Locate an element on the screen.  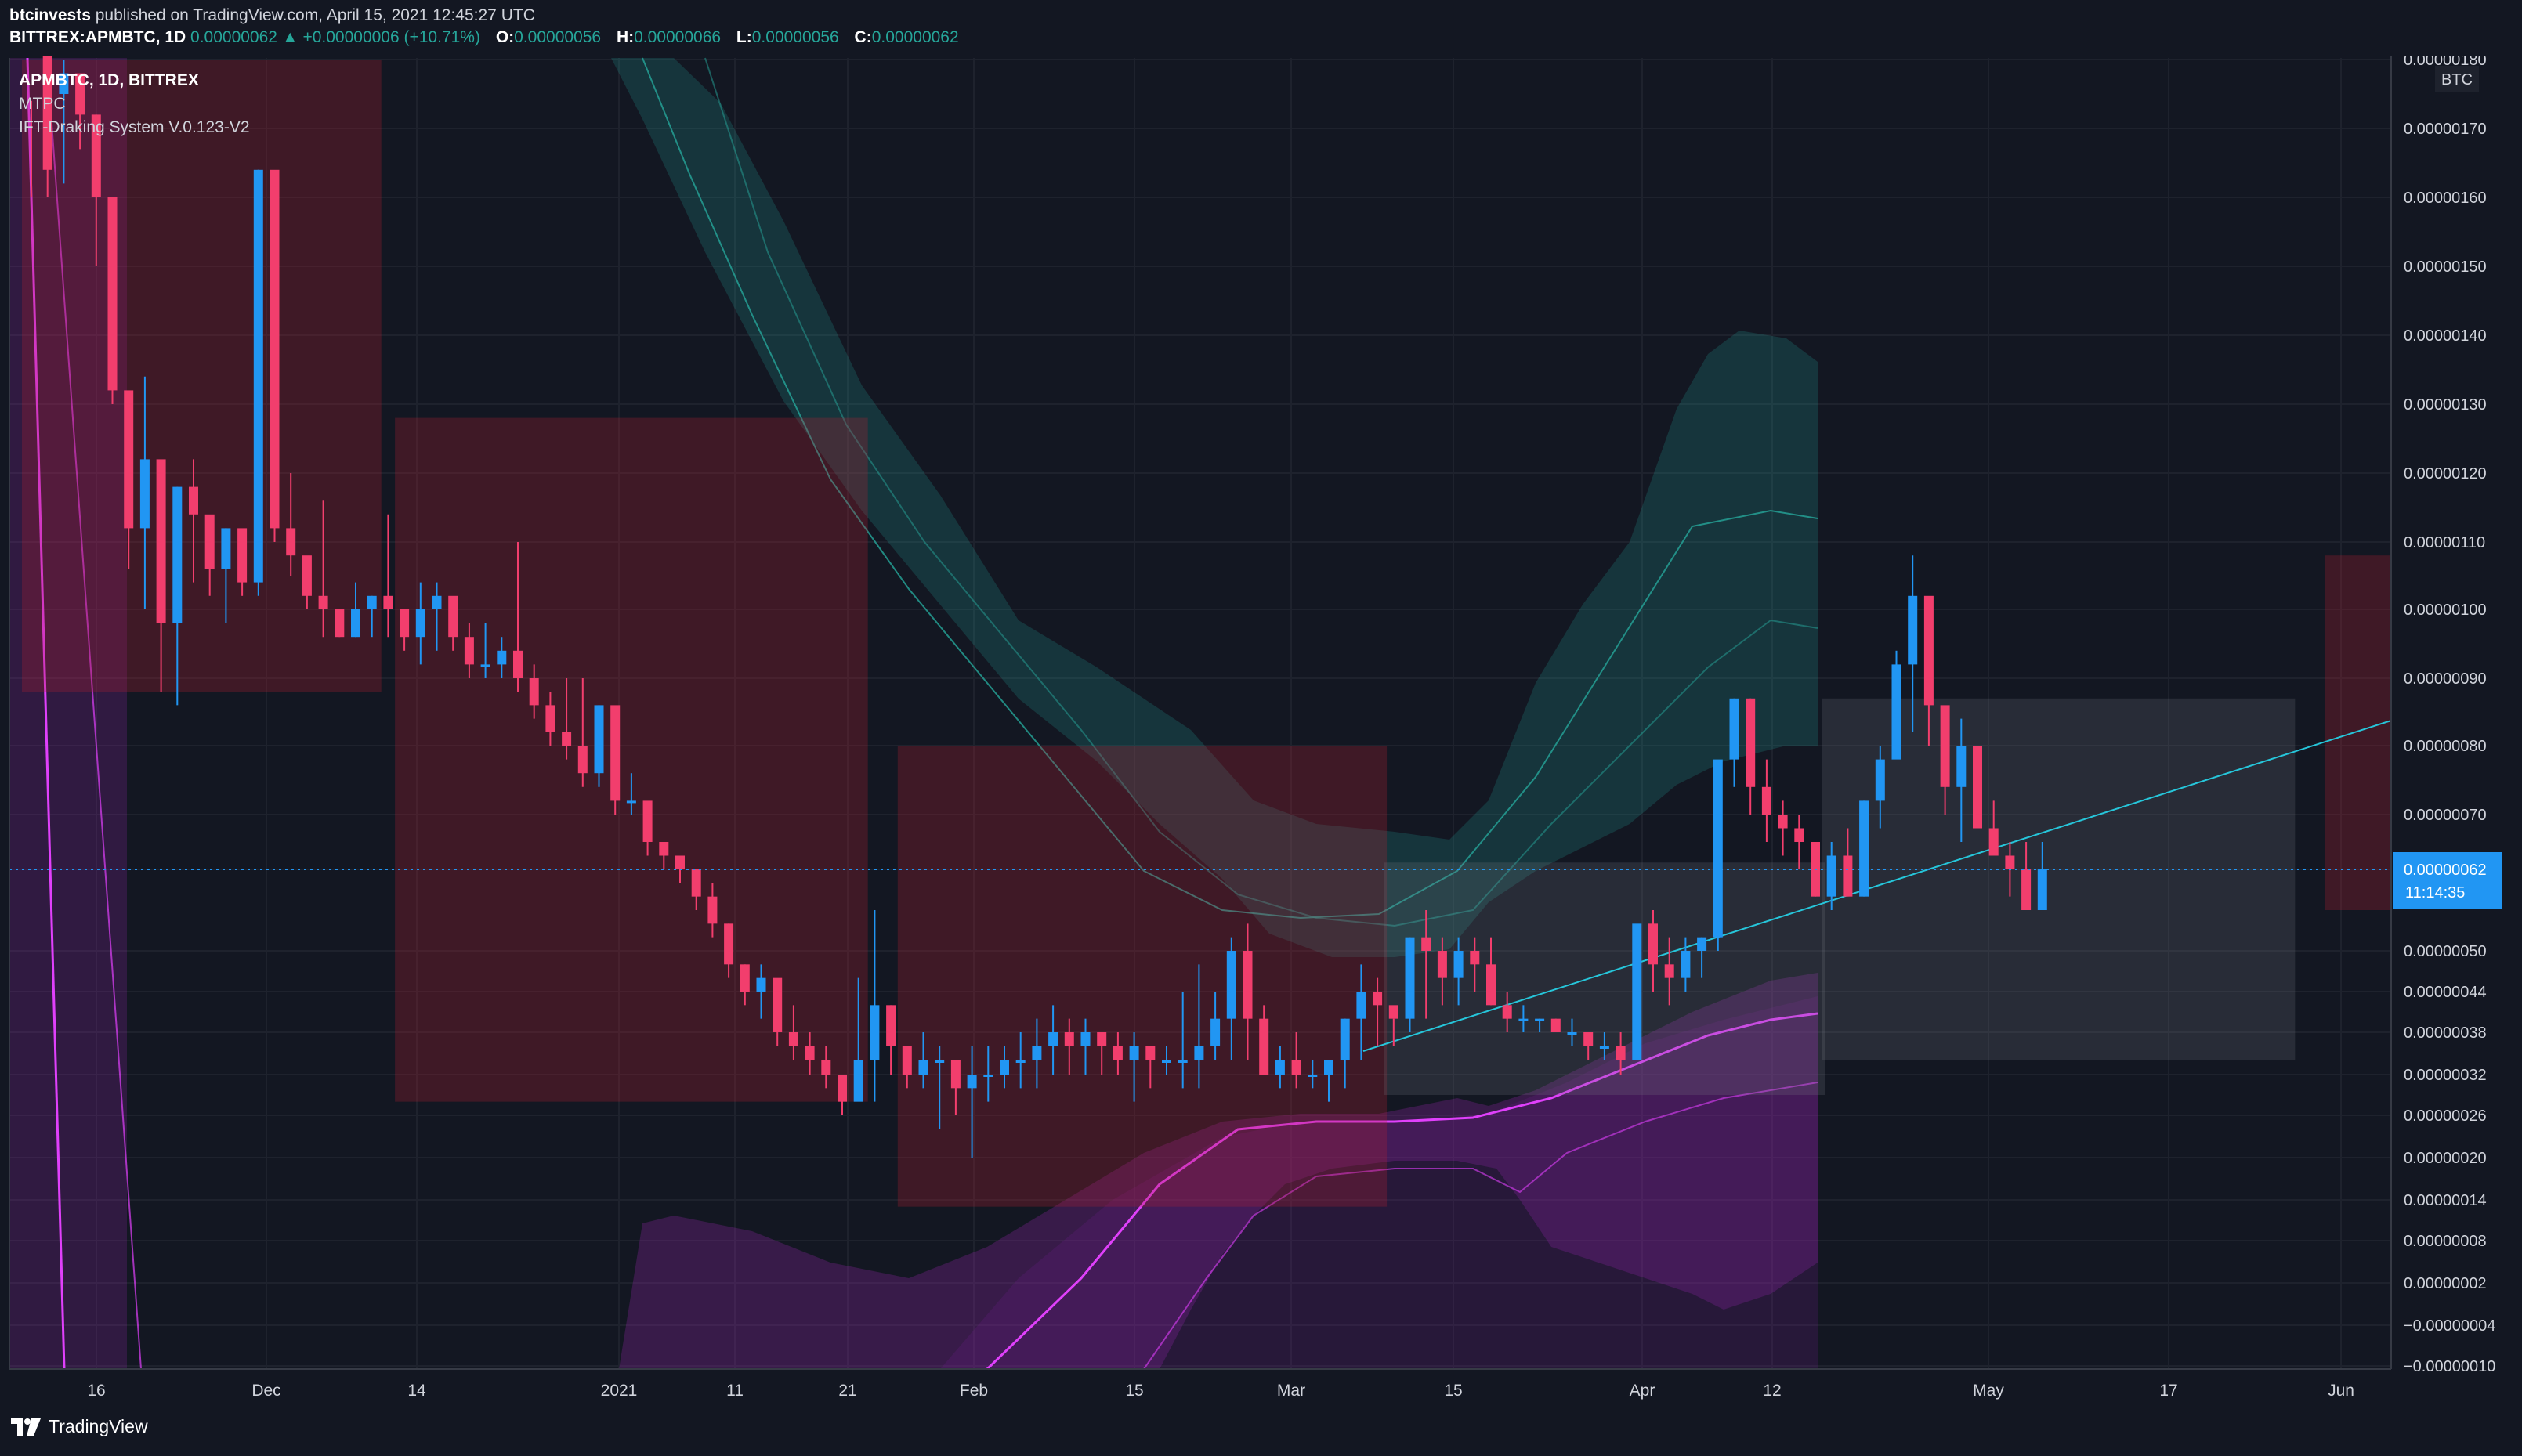
legend-symbol: APMBTC, 1D, BITTREX is located at coordinates (109, 80).